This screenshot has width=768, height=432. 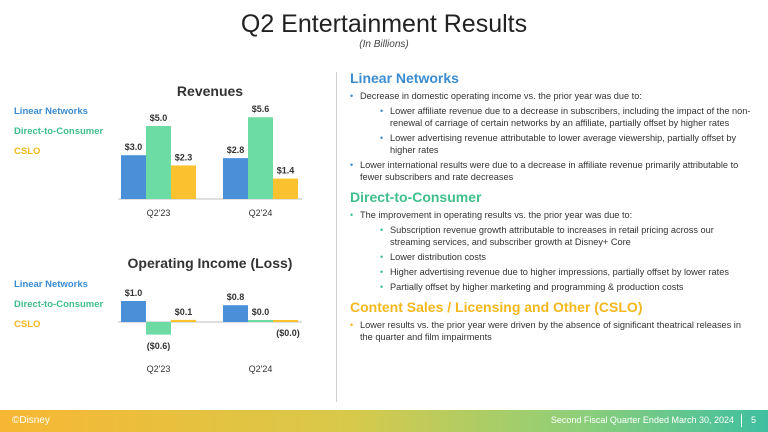 What do you see at coordinates (210, 331) in the screenshot?
I see `operating-income-chart: $1.0 ($0.6) $0.1 Q2'23 $0.8 $0.0 ($0.0) Q2'24` at bounding box center [210, 331].